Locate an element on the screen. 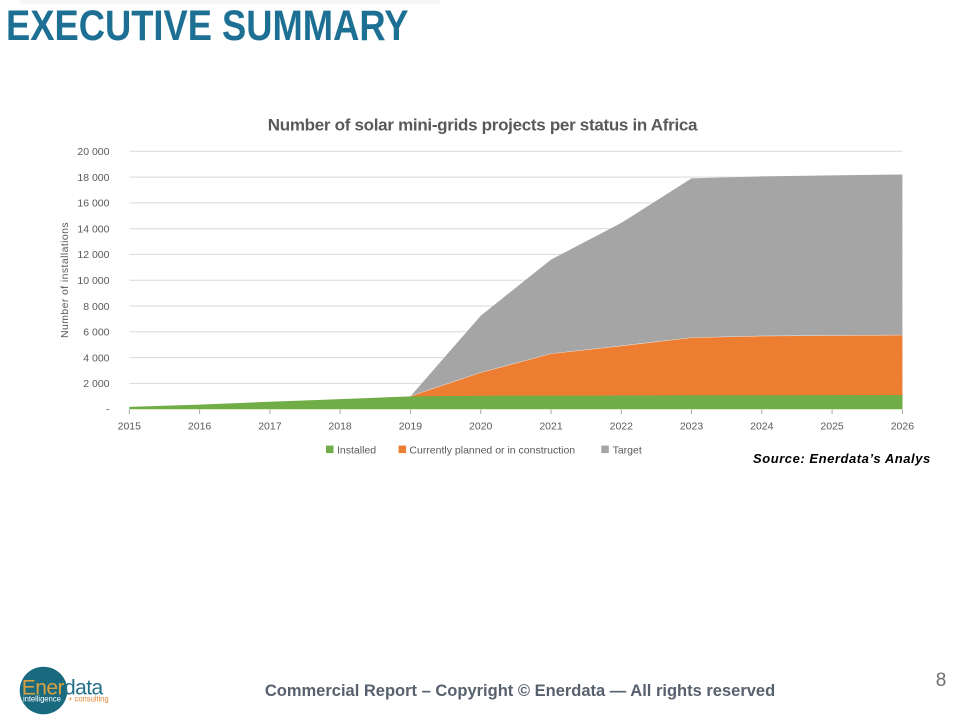 The height and width of the screenshot is (720, 960). svg-text: 2018 is located at coordinates (340, 426).